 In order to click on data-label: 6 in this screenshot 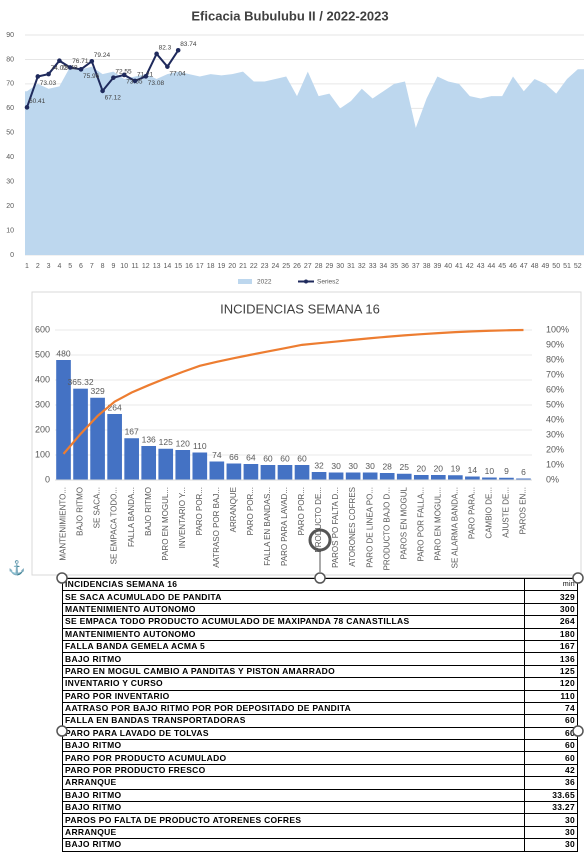, I will do `click(523, 472)`.